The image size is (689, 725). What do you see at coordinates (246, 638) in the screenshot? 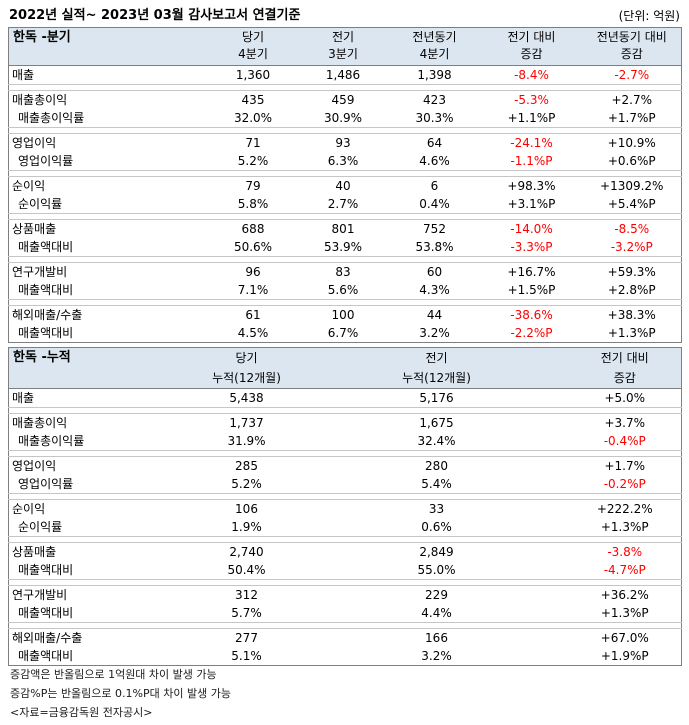
I see `value-current-cumulative: 277` at bounding box center [246, 638].